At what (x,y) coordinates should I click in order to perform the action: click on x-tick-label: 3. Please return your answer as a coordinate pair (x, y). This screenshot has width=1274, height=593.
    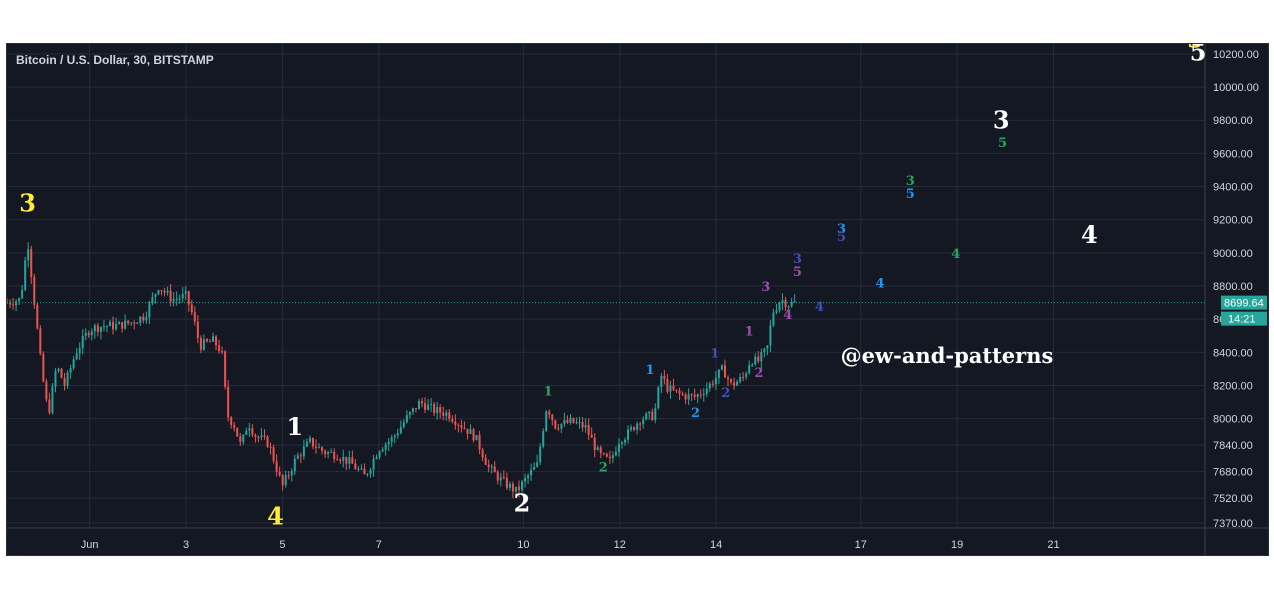
    Looking at the image, I should click on (186, 545).